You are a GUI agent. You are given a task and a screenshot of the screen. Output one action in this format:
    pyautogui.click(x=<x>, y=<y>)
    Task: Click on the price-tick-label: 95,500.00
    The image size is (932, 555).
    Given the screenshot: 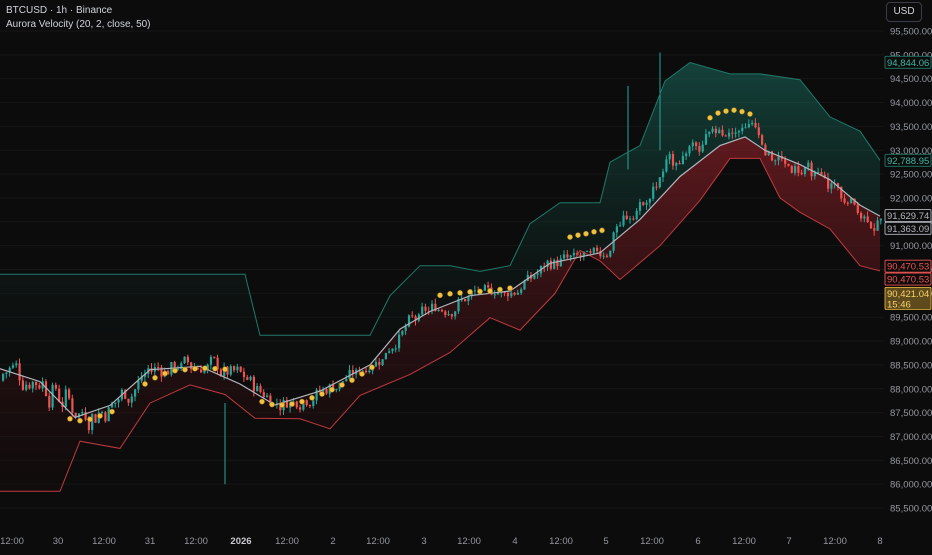 What is the action you would take?
    pyautogui.click(x=911, y=32)
    